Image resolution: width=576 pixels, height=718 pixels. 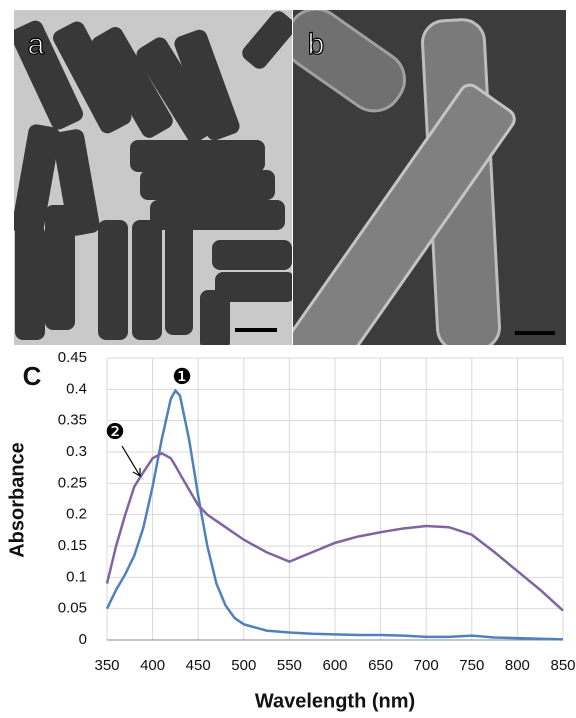 What do you see at coordinates (72, 482) in the screenshot?
I see `y-tick-label: 0.25` at bounding box center [72, 482].